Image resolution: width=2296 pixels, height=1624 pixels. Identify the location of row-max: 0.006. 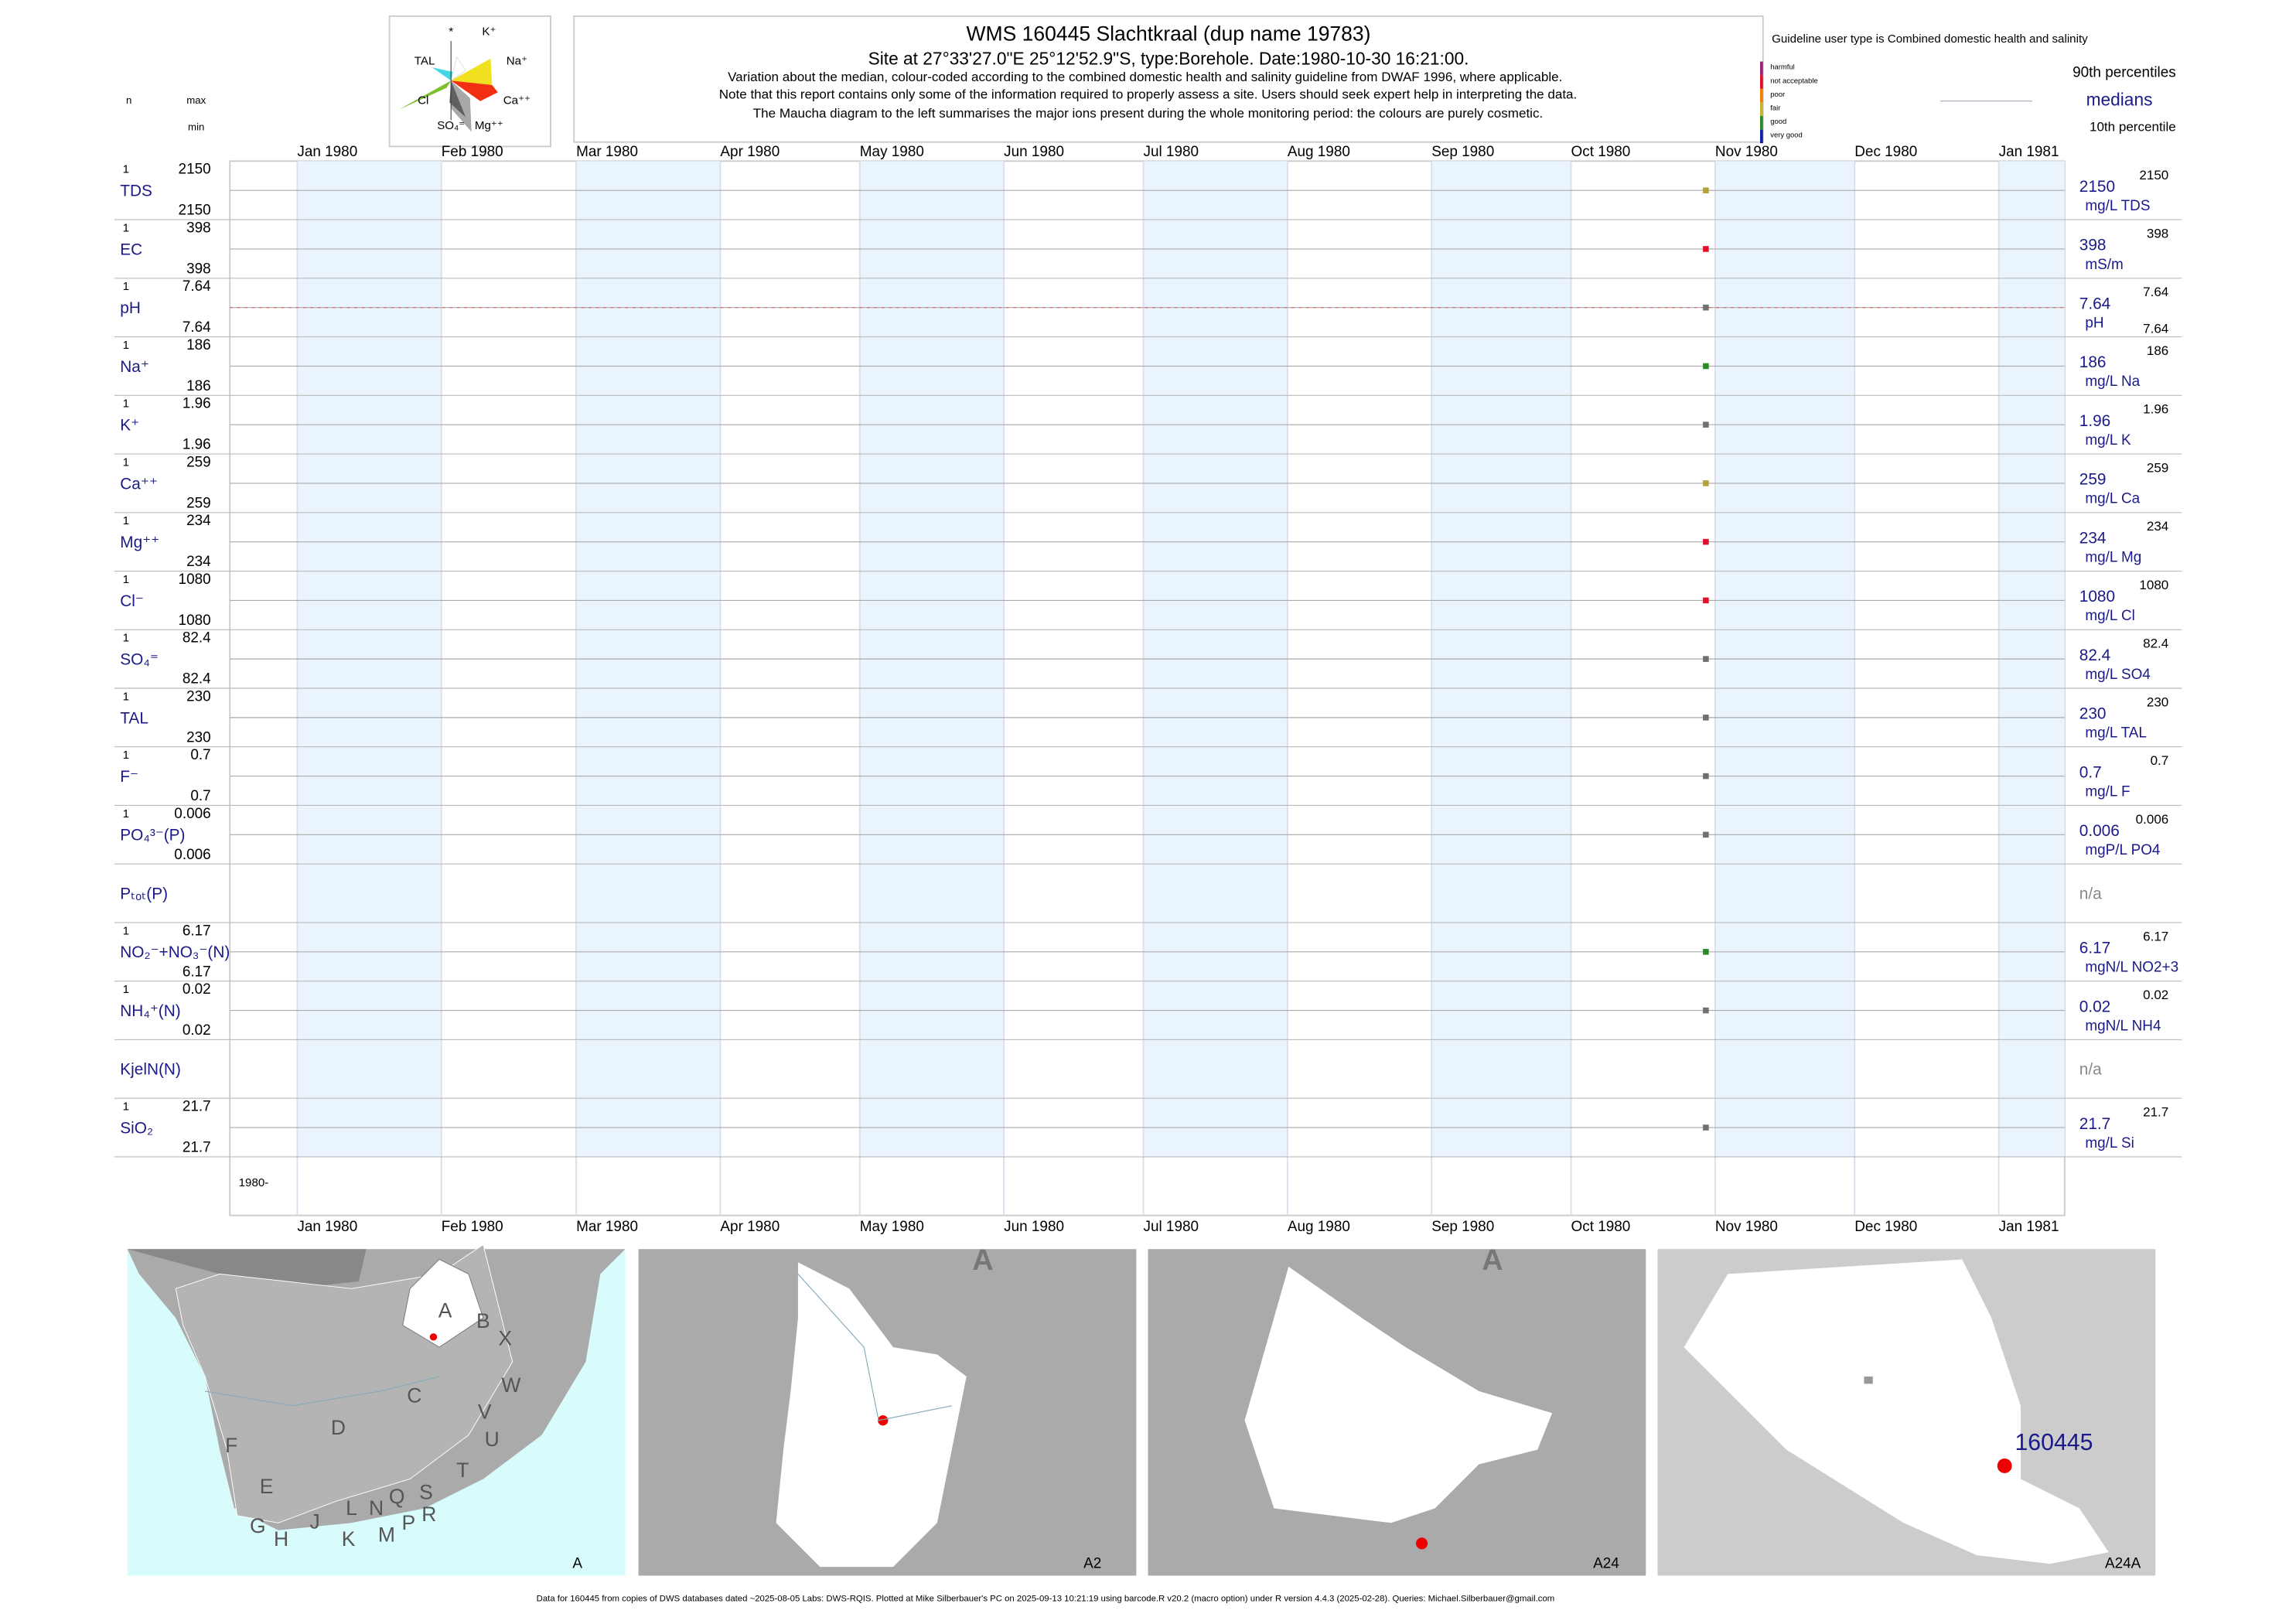
(192, 814).